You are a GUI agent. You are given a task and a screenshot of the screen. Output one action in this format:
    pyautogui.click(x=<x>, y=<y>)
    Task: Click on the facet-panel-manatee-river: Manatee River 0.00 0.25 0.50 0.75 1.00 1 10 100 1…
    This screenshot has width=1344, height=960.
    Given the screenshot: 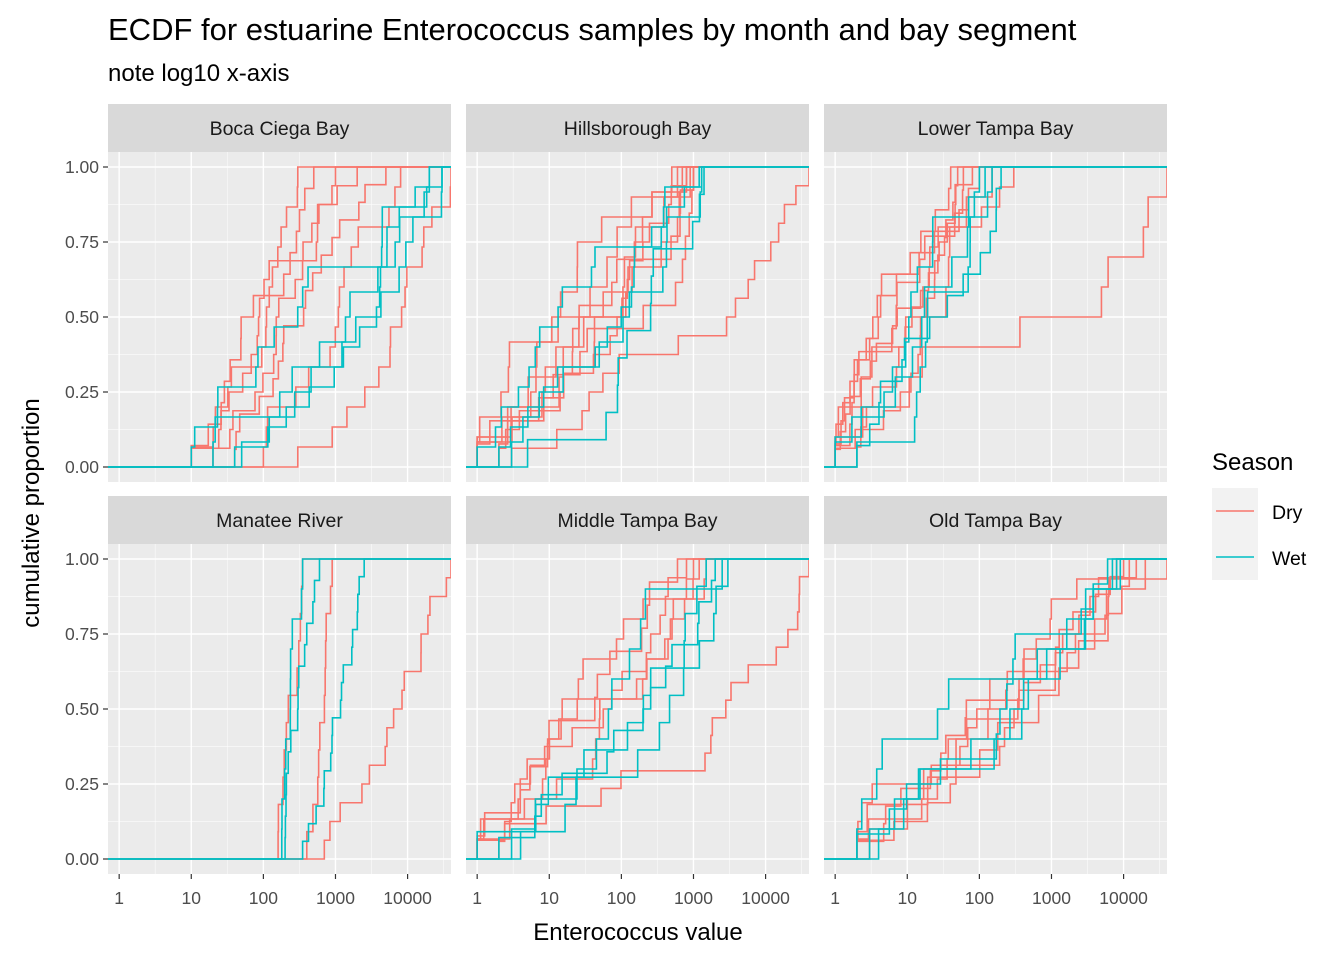 What is the action you would take?
    pyautogui.click(x=258, y=702)
    